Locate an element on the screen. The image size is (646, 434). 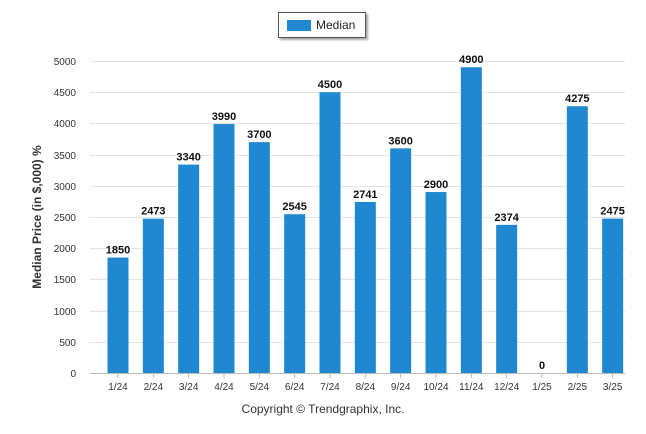
y-tick-label: 3000 is located at coordinates (65, 187).